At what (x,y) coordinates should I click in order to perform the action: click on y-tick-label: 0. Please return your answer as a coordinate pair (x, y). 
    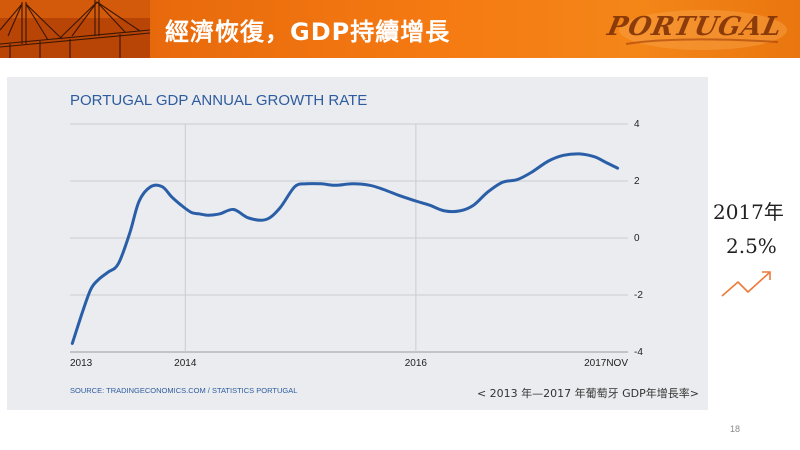
    Looking at the image, I should click on (637, 238).